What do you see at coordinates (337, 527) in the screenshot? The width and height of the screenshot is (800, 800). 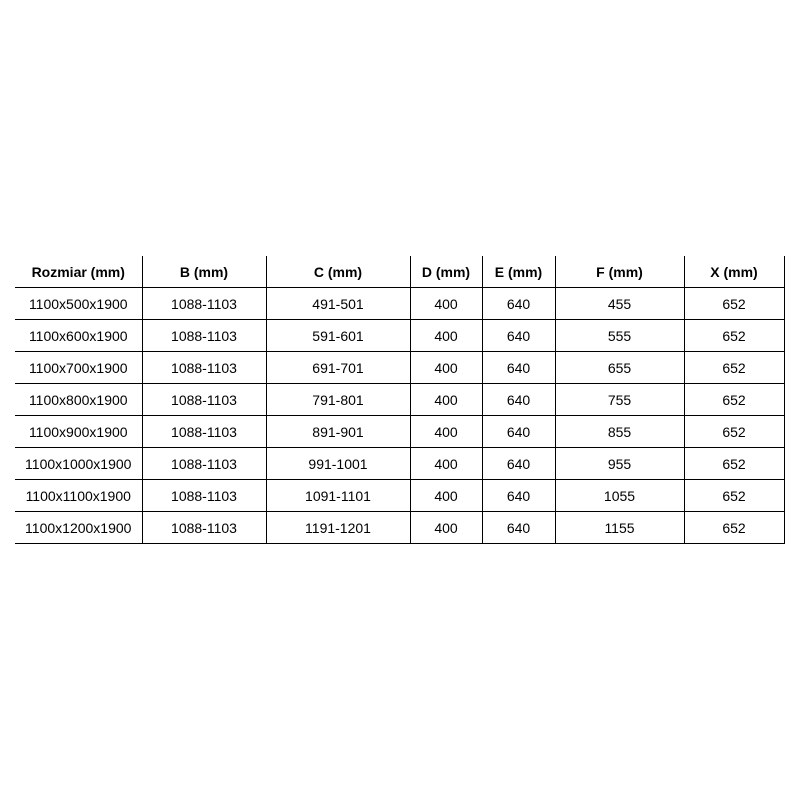 I see `table-cell: 1191-1201` at bounding box center [337, 527].